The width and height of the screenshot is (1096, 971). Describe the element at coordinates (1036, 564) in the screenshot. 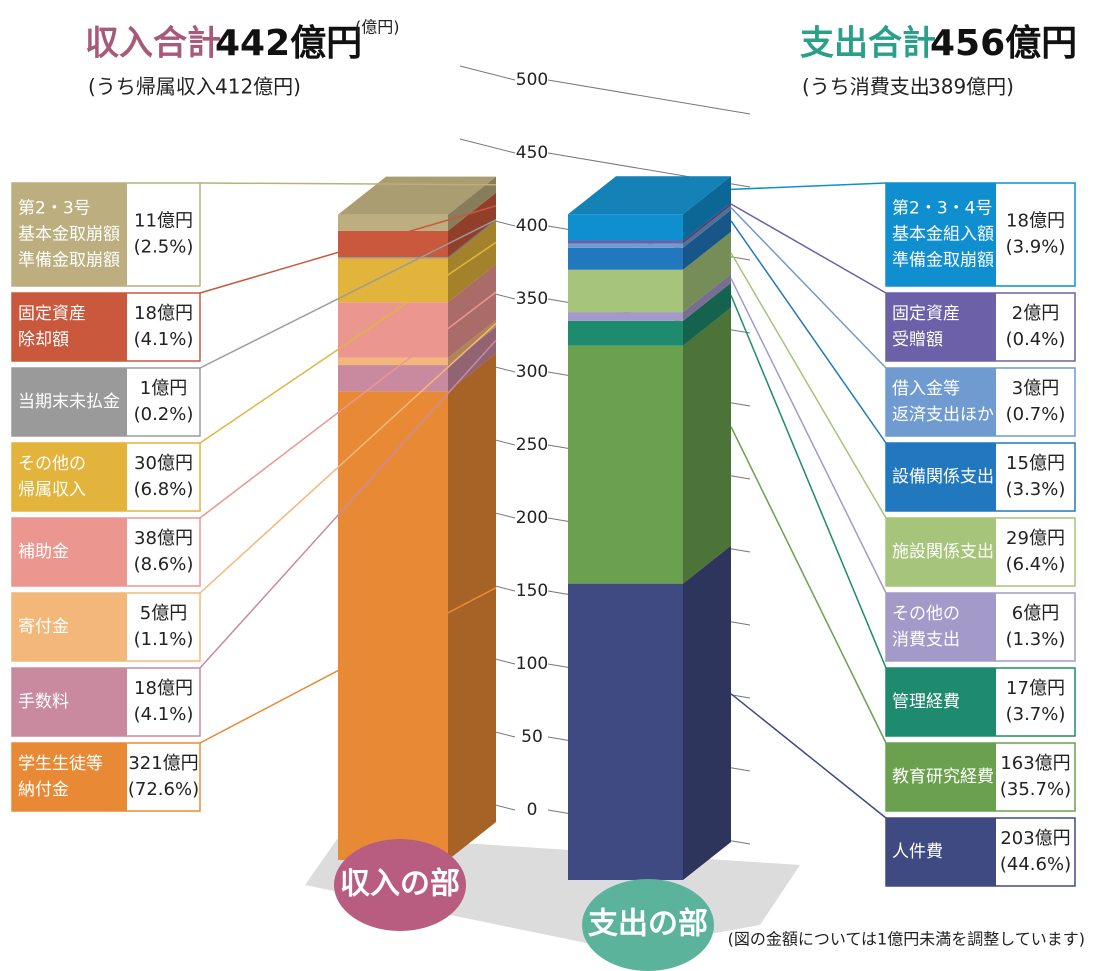

I see `share-label: (6.4%)` at that location.